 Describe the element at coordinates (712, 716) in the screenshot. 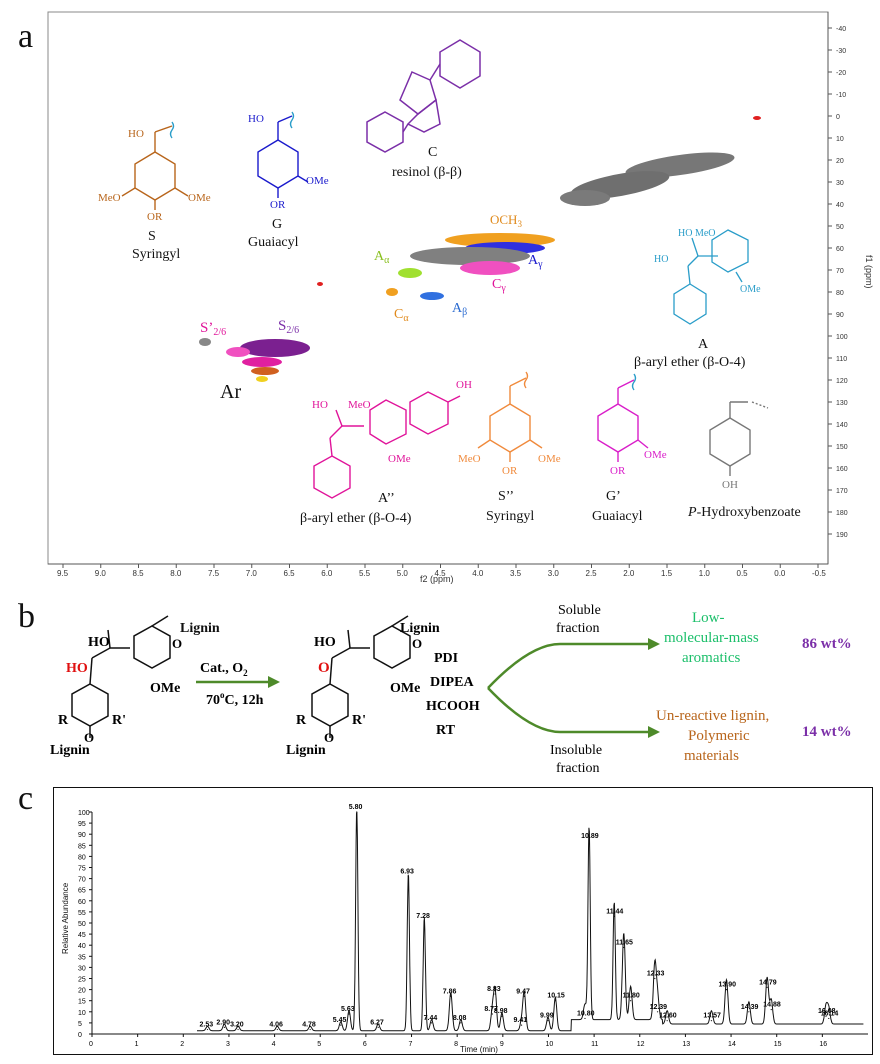

I see `b-product-insoluble-1: Un-reactive lignin,` at that location.